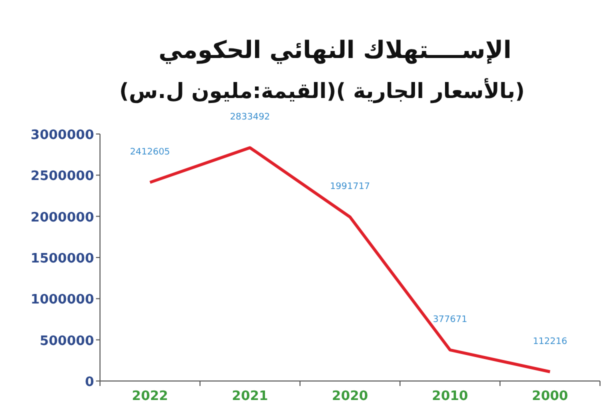 The height and width of the screenshot is (405, 613). I want to click on data-label: 377671, so click(450, 319).